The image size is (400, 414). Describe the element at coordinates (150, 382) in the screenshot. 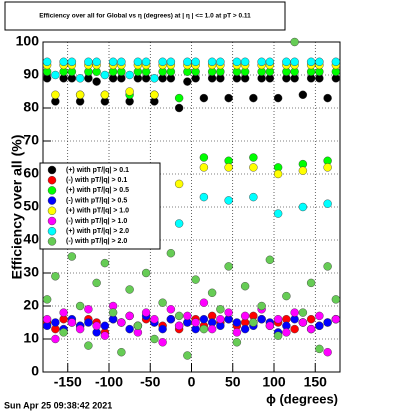

I see `x-tick-label: -50` at that location.